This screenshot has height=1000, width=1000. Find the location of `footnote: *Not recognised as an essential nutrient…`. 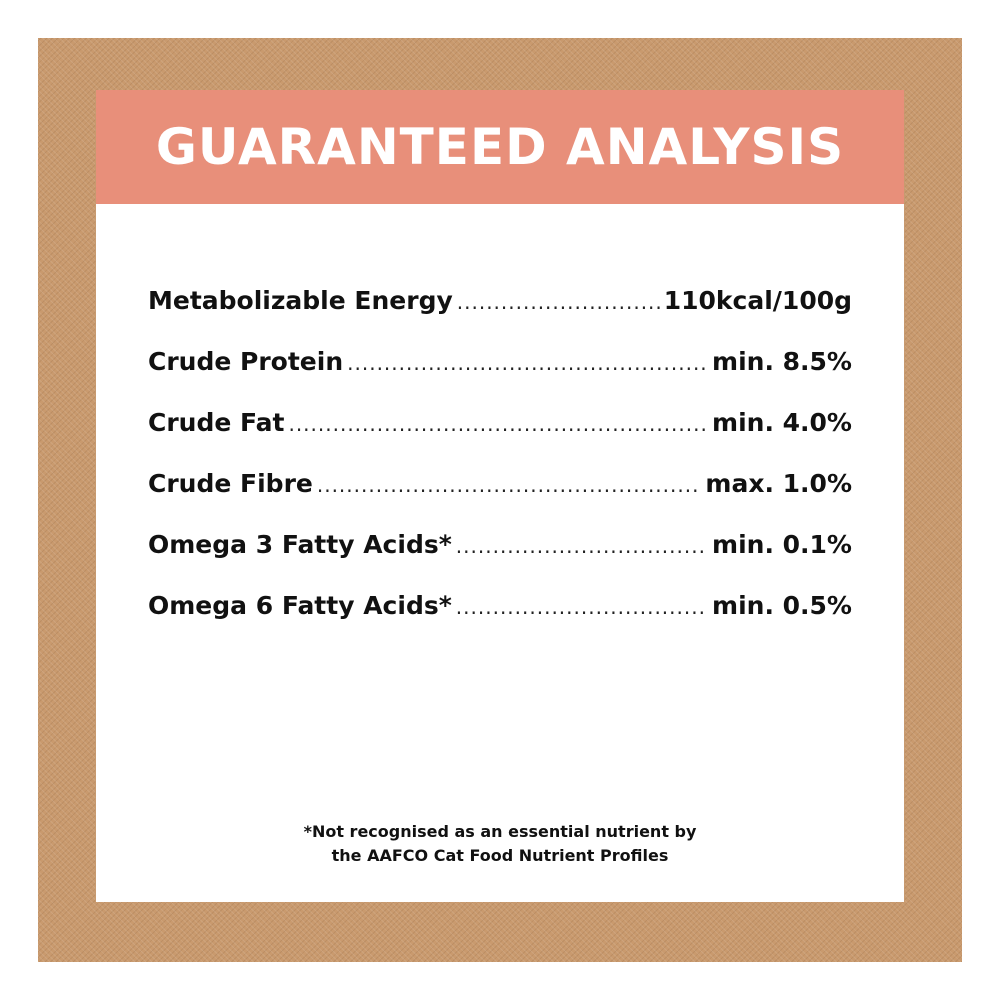

footnote: *Not recognised as an essential nutrient… is located at coordinates (500, 844).